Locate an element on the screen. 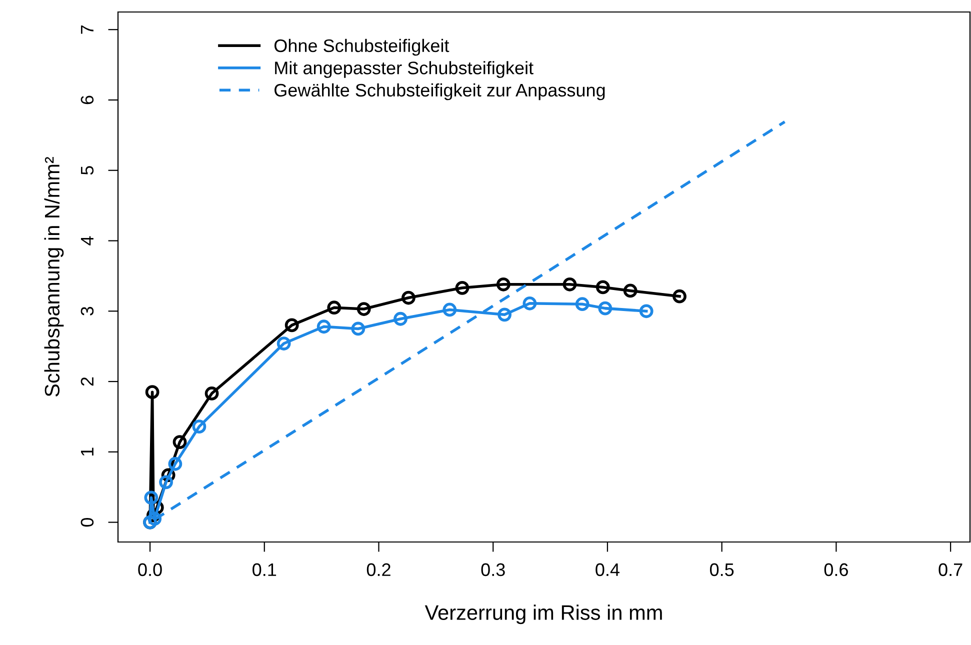 Image resolution: width=971 pixels, height=645 pixels. y-tick-label: 5 is located at coordinates (87, 170).